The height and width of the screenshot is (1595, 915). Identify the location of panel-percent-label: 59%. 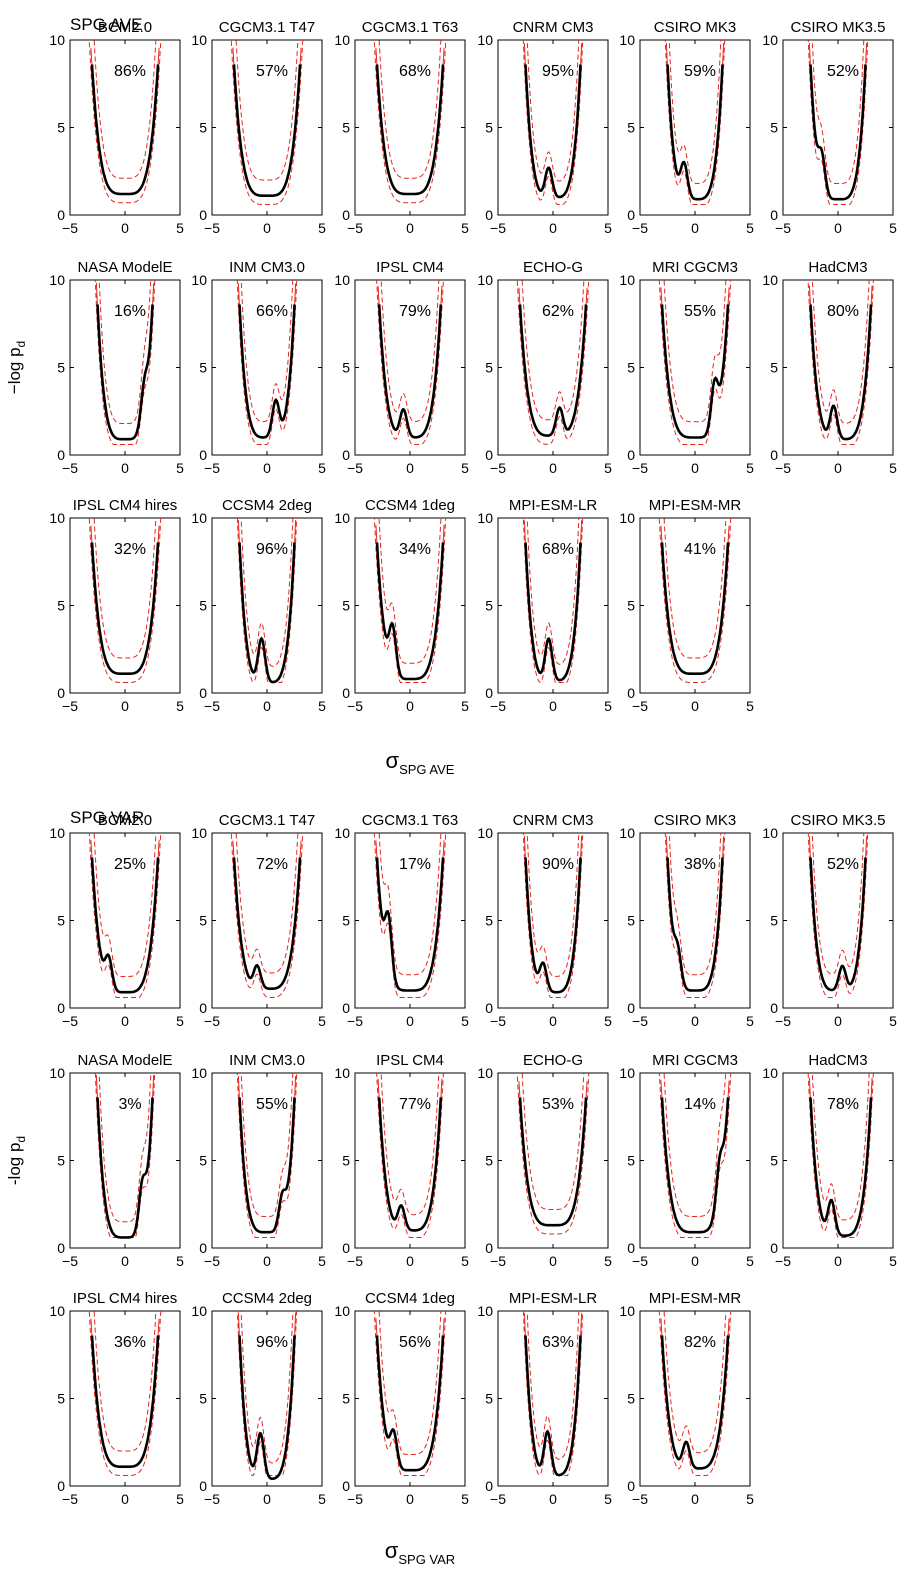
(700, 71).